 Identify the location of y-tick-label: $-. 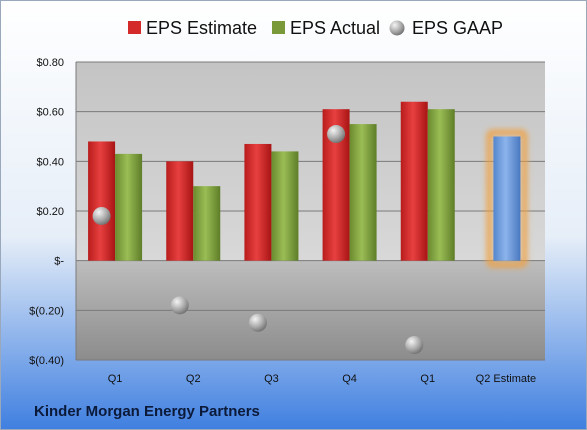
(59, 262).